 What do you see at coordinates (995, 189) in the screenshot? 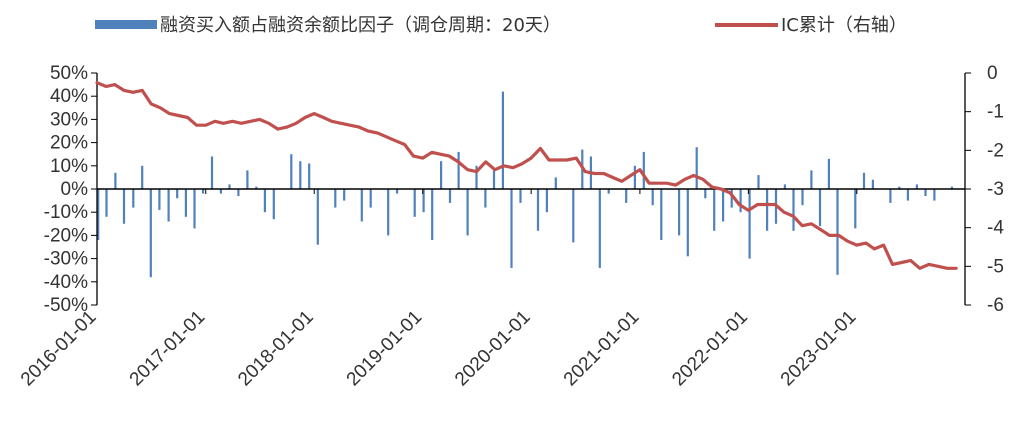
I see `right-tick-label: -3` at bounding box center [995, 189].